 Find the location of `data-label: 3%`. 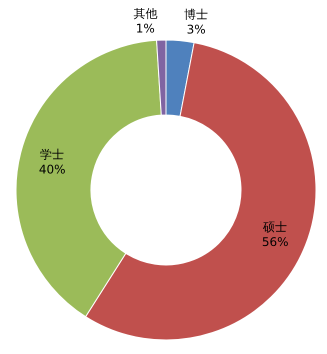

data-label: 3% is located at coordinates (196, 29).